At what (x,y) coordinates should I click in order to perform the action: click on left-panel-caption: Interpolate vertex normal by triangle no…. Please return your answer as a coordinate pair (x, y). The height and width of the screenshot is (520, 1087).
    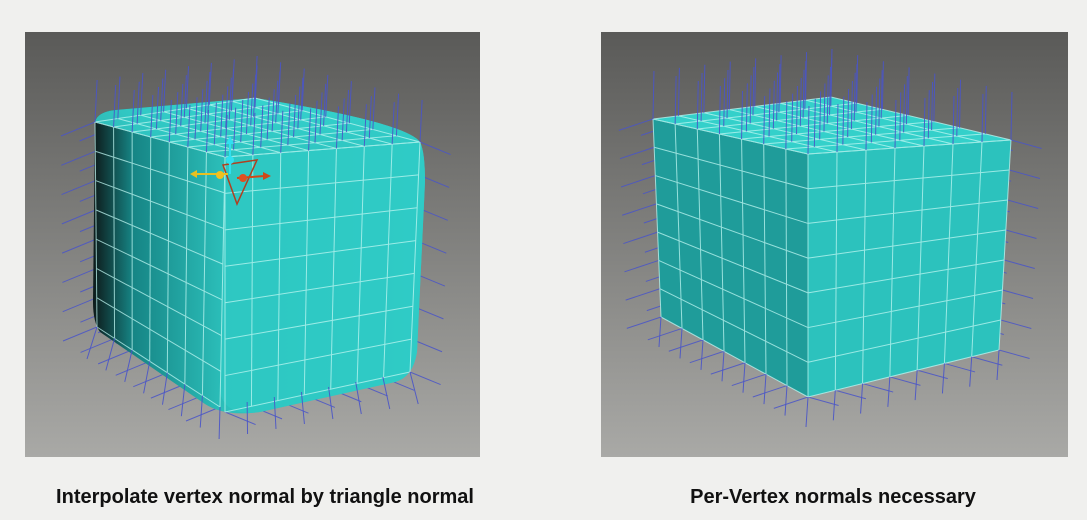
    Looking at the image, I should click on (265, 497).